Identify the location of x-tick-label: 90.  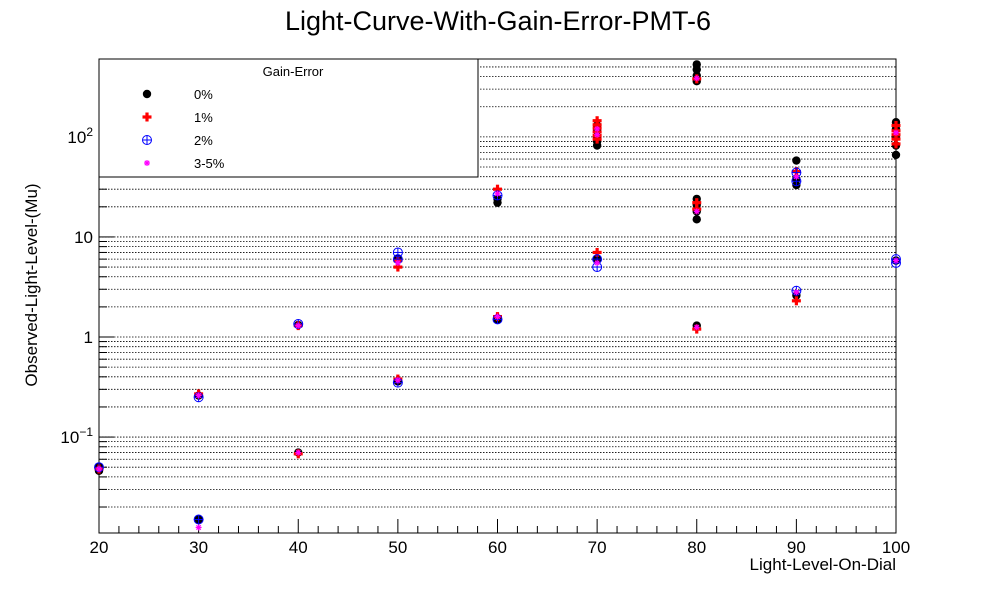
(796, 547).